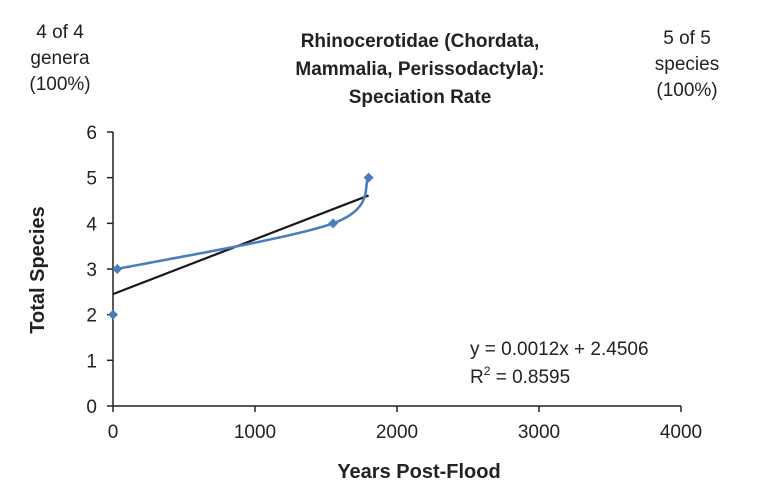  Describe the element at coordinates (91, 270) in the screenshot. I see `y-tick-label: 3` at that location.